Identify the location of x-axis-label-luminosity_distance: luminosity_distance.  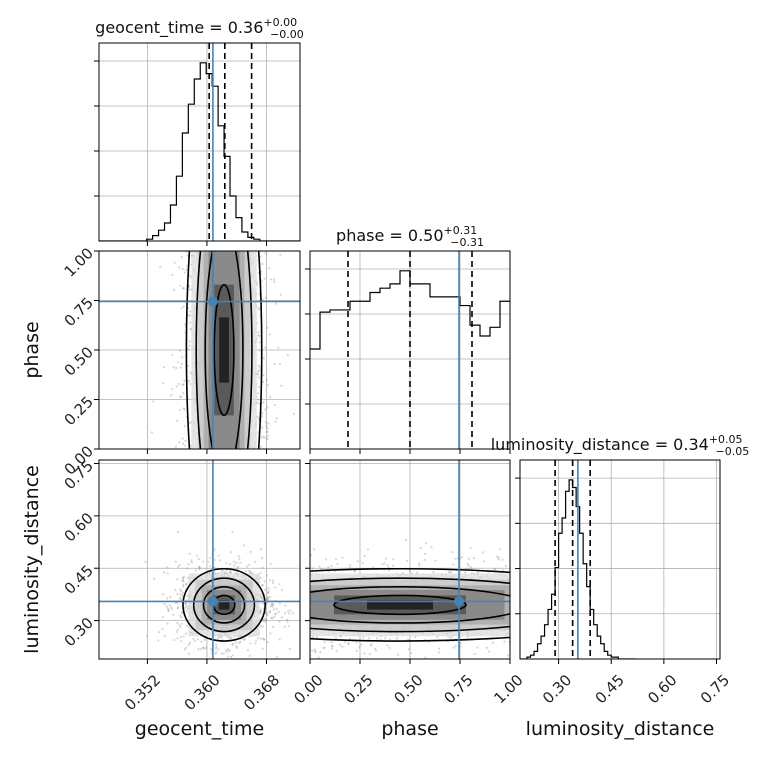
(620, 729).